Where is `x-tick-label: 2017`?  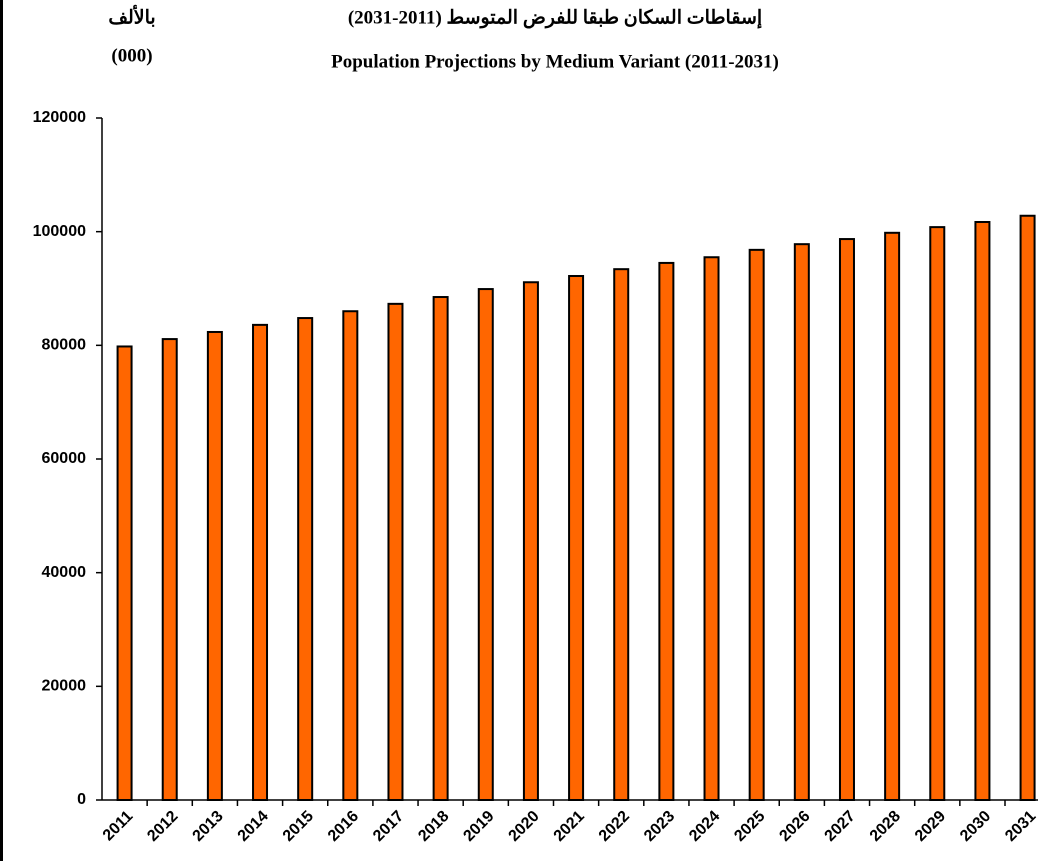 x-tick-label: 2017 is located at coordinates (388, 826).